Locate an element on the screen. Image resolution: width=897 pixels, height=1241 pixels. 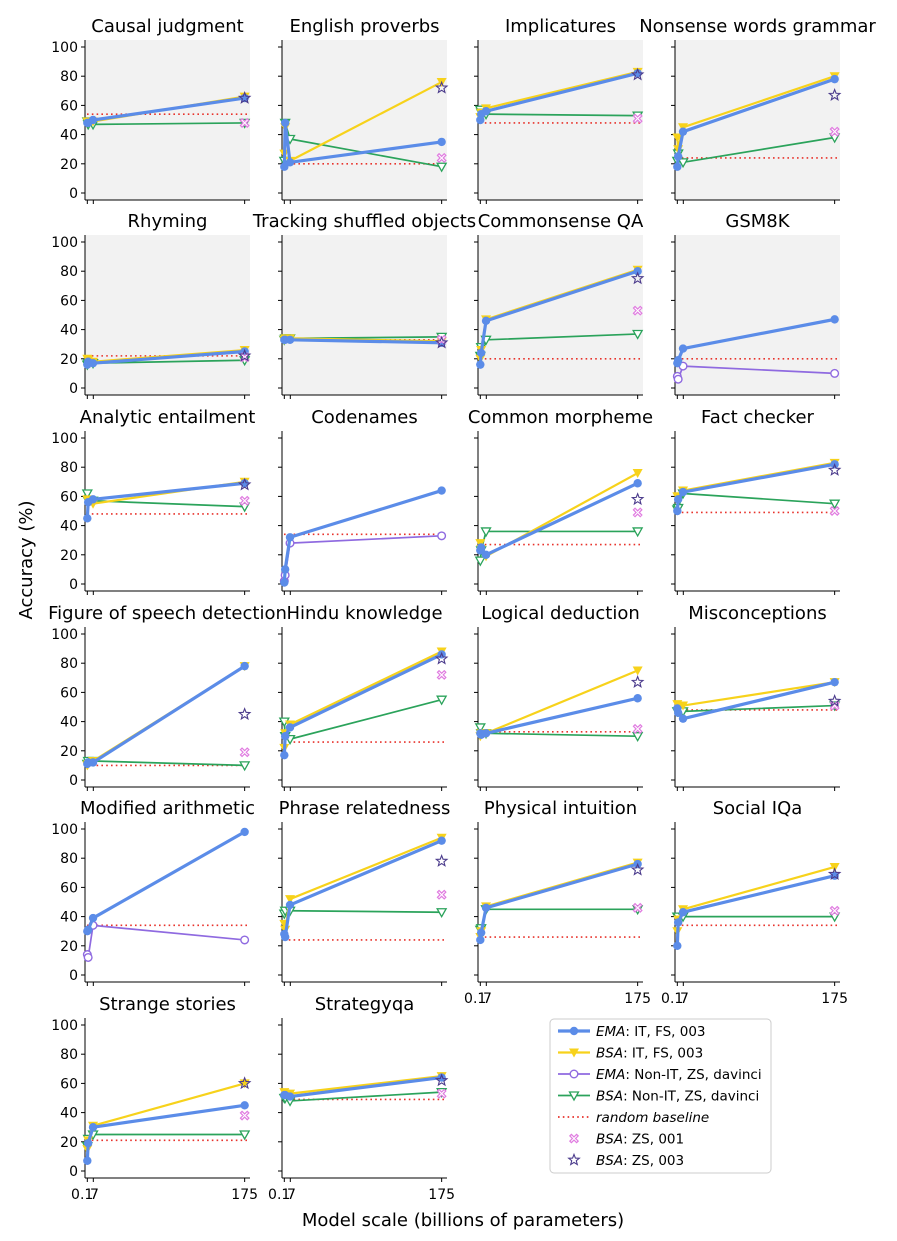
legend-entry-ema_non: EMA: Non-IT, ZS, davinci is located at coordinates (660, 1075).